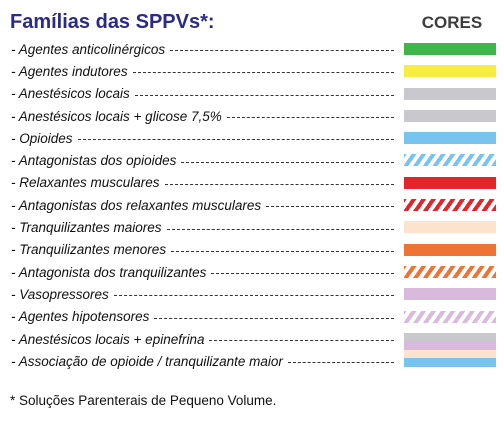 This screenshot has height=423, width=504. I want to click on legend-label: - Opioides, so click(202, 138).